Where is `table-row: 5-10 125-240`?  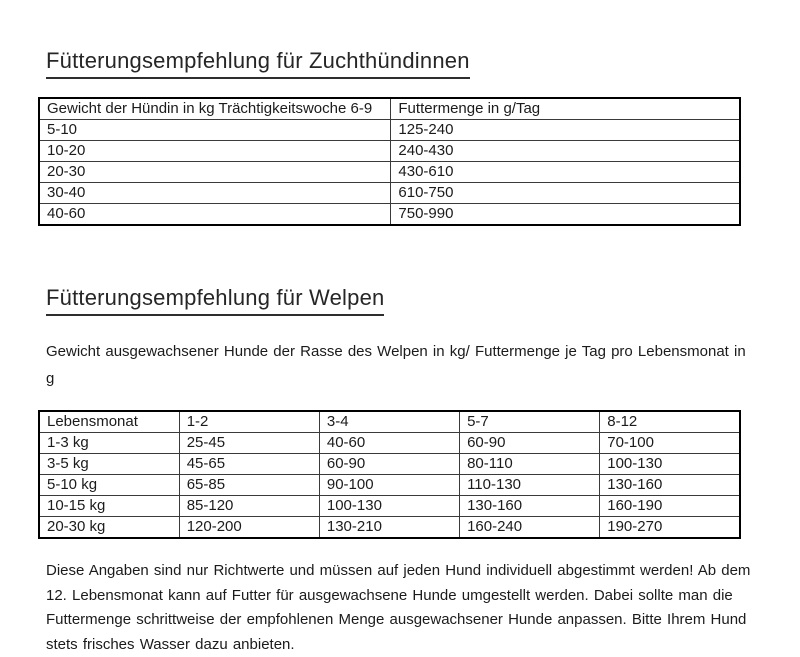
table-row: 5-10 125-240 is located at coordinates (389, 130).